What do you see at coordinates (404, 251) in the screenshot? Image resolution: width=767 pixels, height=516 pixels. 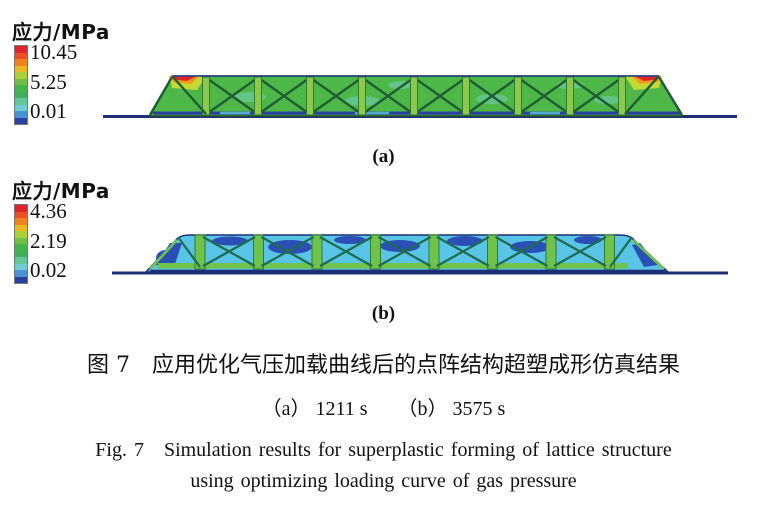 I see `lattice-web-b` at bounding box center [404, 251].